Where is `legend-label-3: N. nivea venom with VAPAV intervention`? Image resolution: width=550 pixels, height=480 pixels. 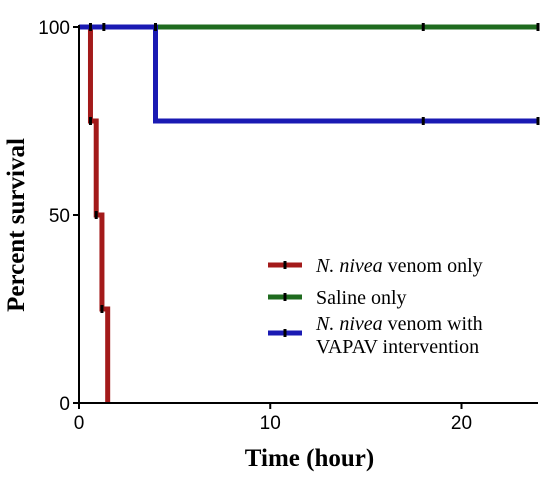 legend-label-3: N. nivea venom with VAPAV intervention is located at coordinates (399, 335).